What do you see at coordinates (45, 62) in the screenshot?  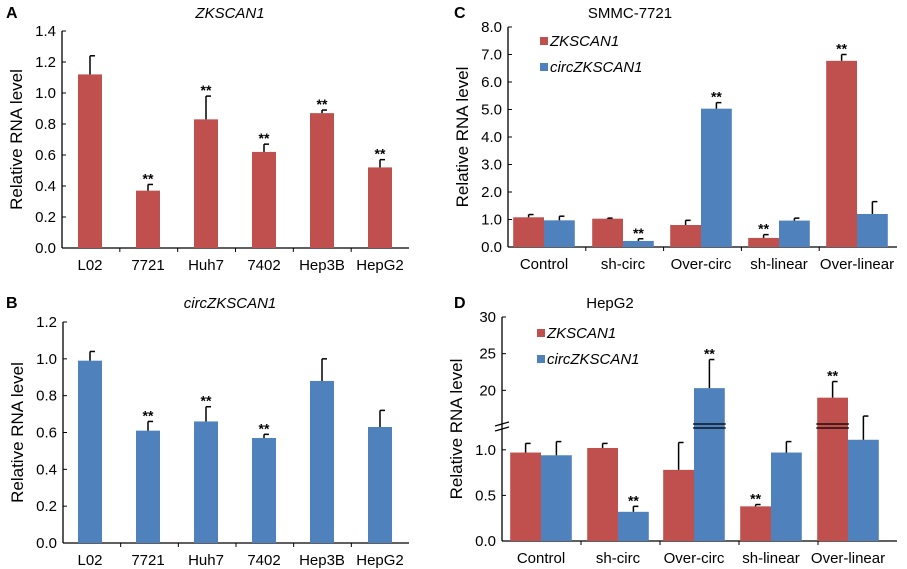 I see `y-tick-label: 1.2` at bounding box center [45, 62].